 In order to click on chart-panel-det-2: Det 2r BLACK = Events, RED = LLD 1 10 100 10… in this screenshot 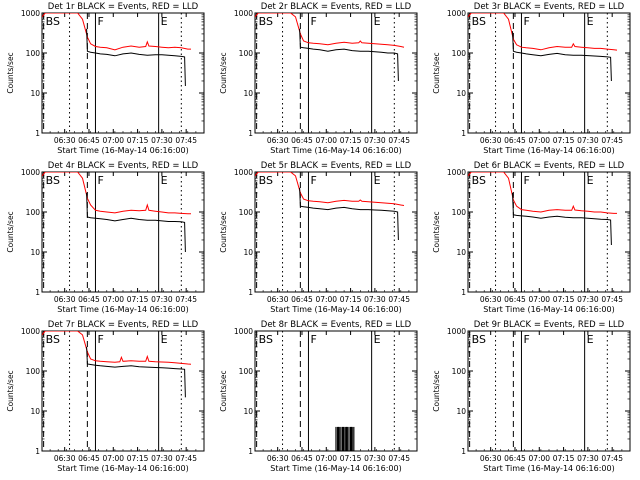, I will do `click(318, 78)`.